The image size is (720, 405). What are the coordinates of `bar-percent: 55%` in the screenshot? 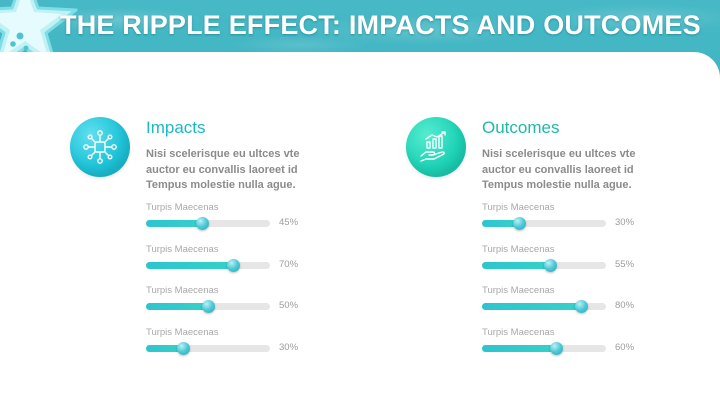 It's located at (625, 264).